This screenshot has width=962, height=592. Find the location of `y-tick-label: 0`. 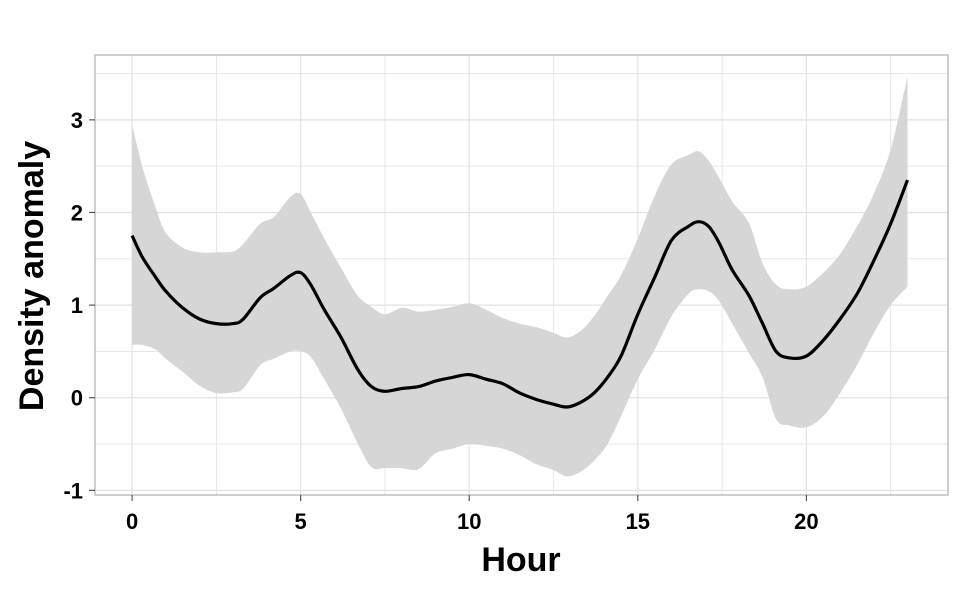

y-tick-label: 0 is located at coordinates (77, 398).